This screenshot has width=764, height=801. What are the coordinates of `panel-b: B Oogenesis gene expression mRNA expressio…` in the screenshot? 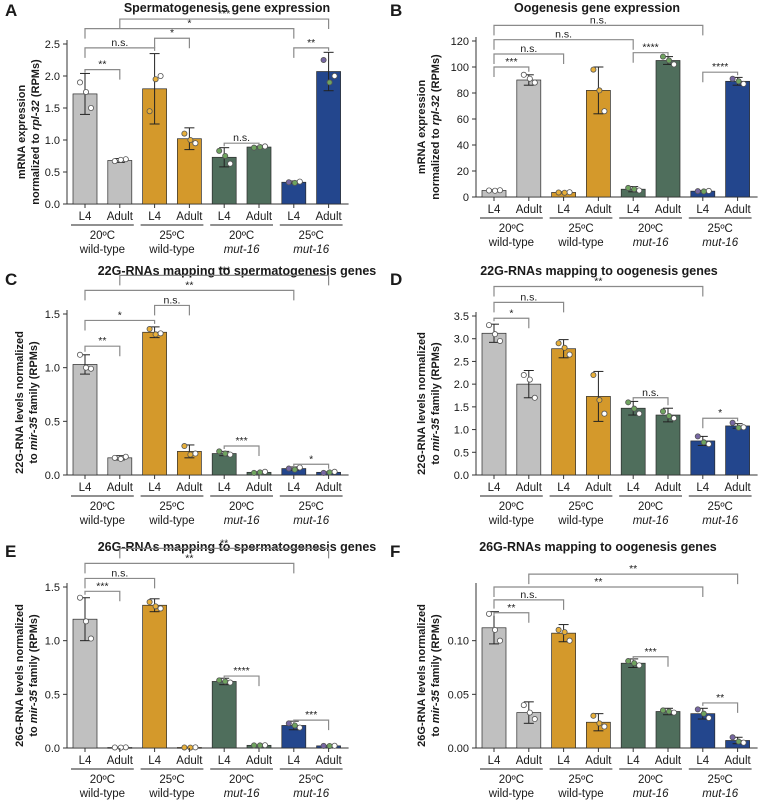 It's located at (574, 125).